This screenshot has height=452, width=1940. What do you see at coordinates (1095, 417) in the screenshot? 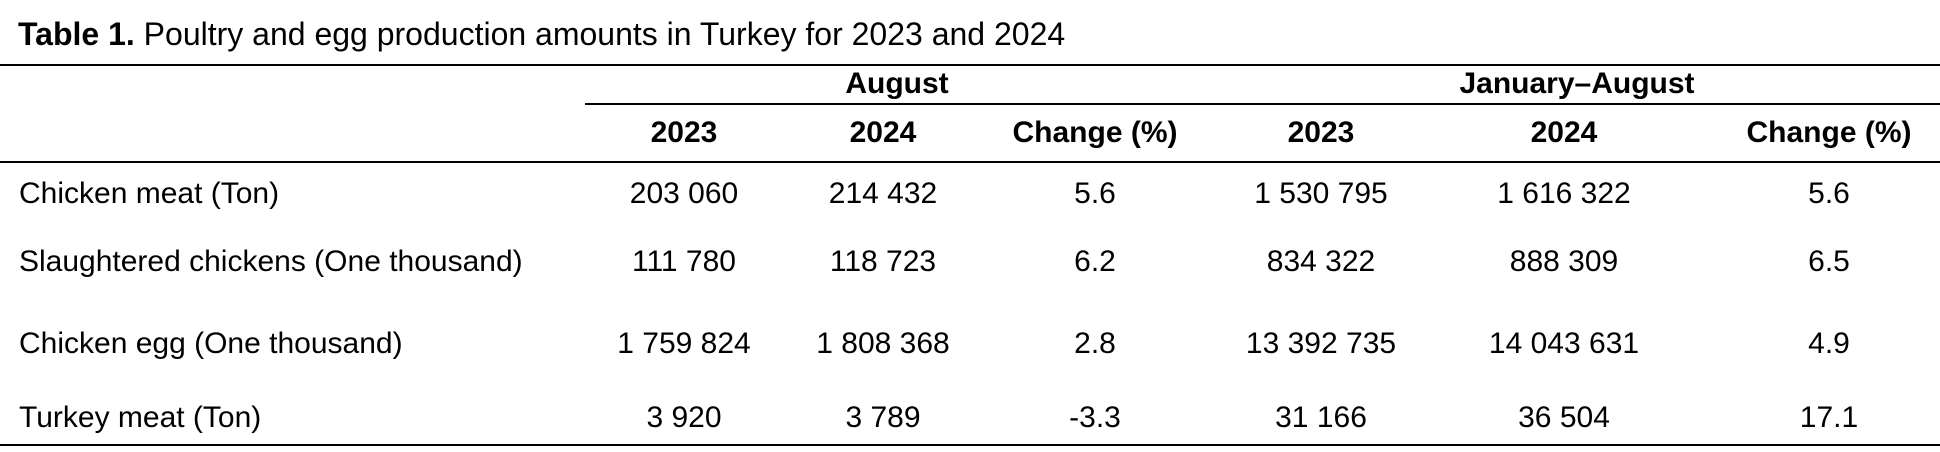
I see `cell: -3.3` at bounding box center [1095, 417].